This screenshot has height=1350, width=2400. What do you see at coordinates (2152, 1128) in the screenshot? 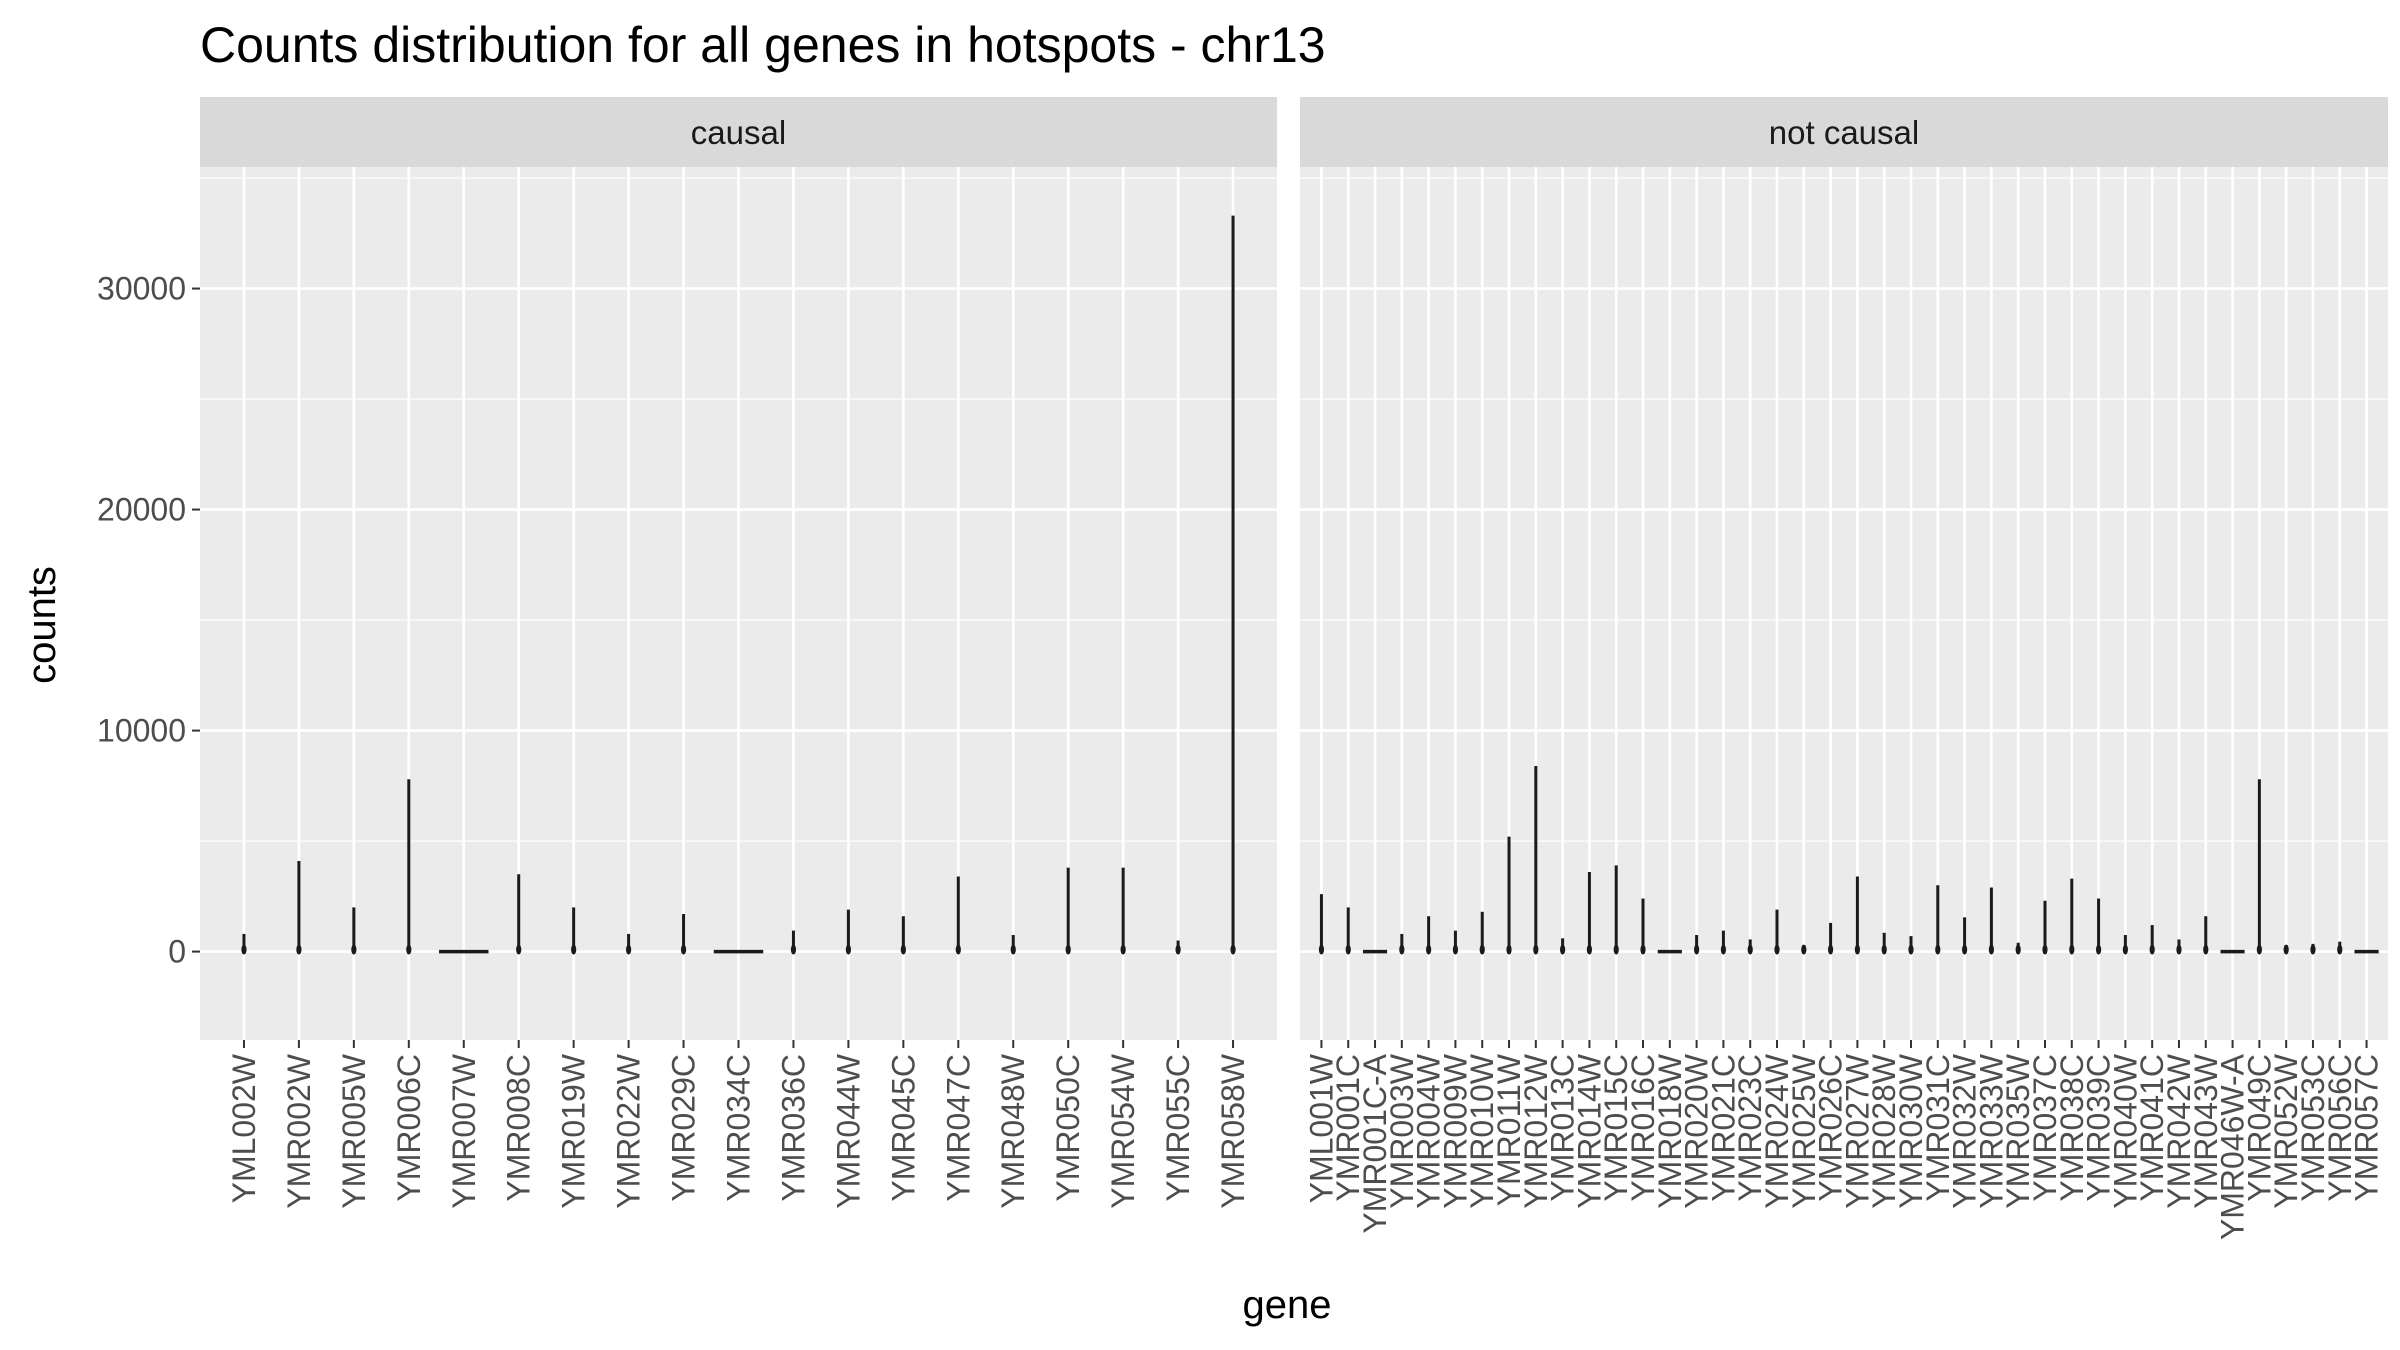
I see `x-tick-label: YMR041C` at bounding box center [2152, 1128].